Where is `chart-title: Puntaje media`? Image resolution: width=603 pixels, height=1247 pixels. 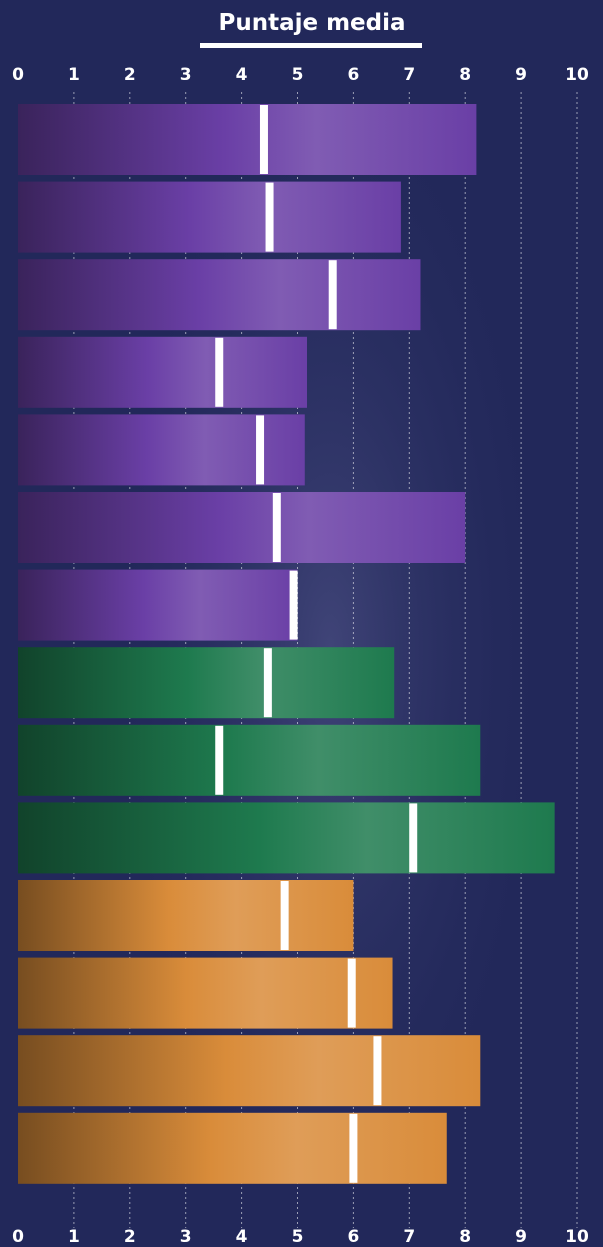 chart-title: Puntaje media is located at coordinates (311, 23).